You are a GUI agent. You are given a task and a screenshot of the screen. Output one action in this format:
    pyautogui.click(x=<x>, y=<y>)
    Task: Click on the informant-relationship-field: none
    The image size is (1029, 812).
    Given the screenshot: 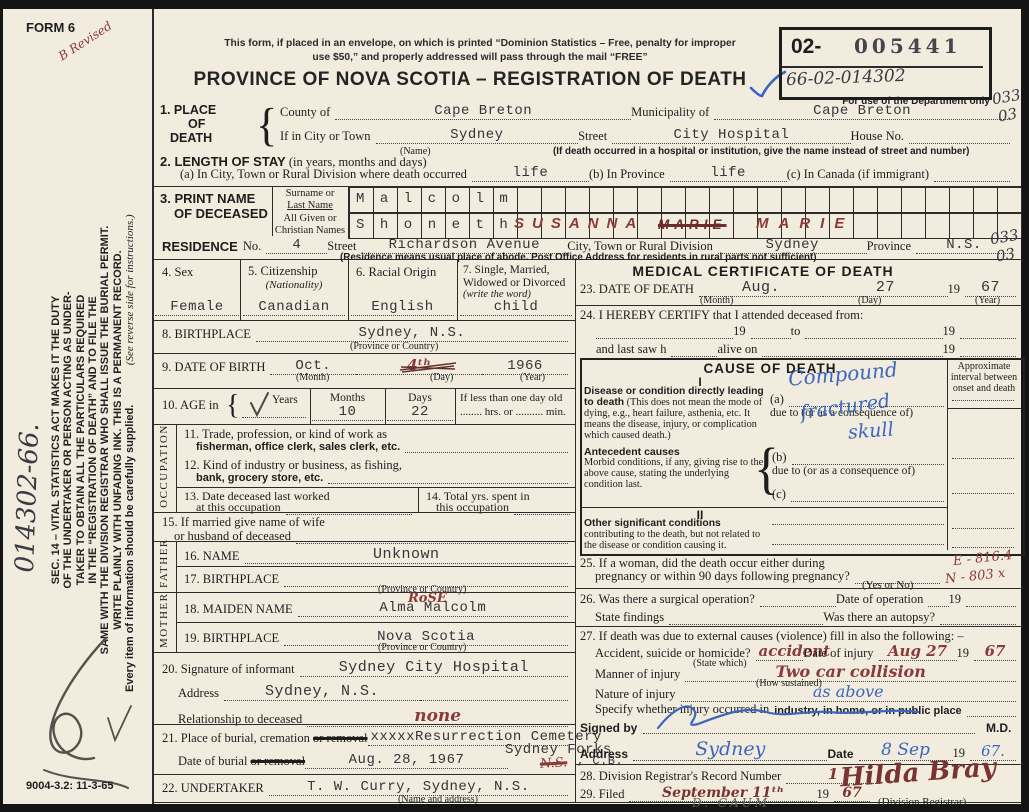 What is the action you would take?
    pyautogui.click(x=437, y=717)
    